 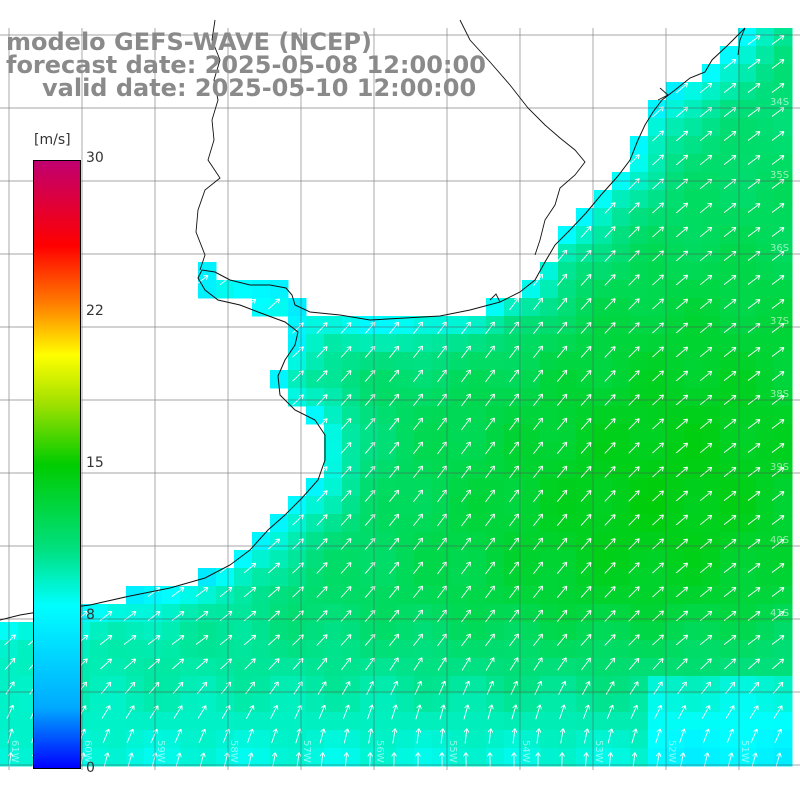 I want to click on colorbar, so click(x=57, y=464).